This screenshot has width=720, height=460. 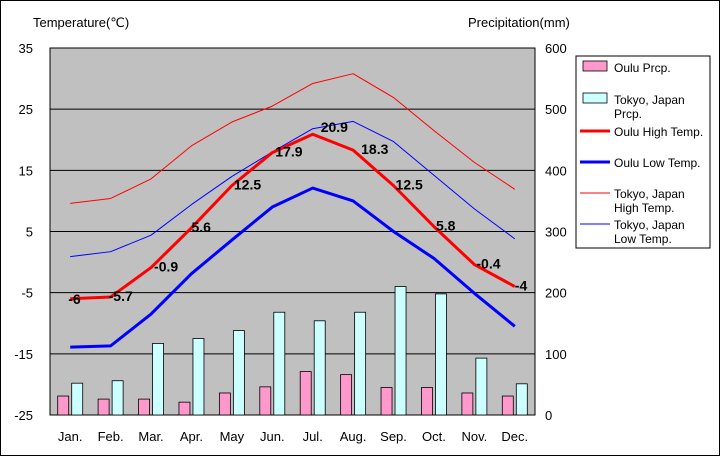 What do you see at coordinates (166, 267) in the screenshot?
I see `high-temp-data-label: -0.9` at bounding box center [166, 267].